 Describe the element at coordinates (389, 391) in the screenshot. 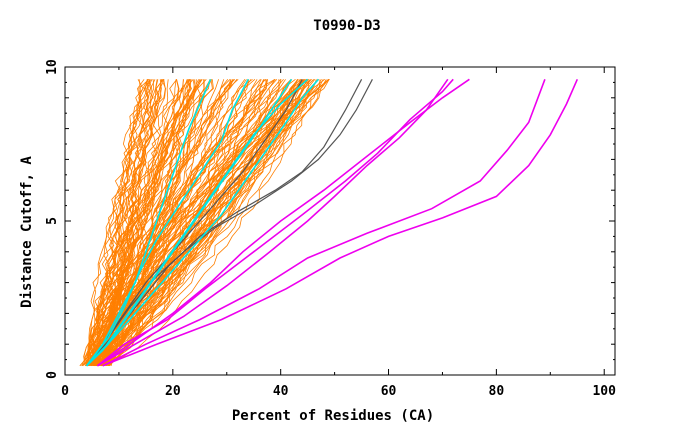

I see `x-tick-label: 60` at that location.